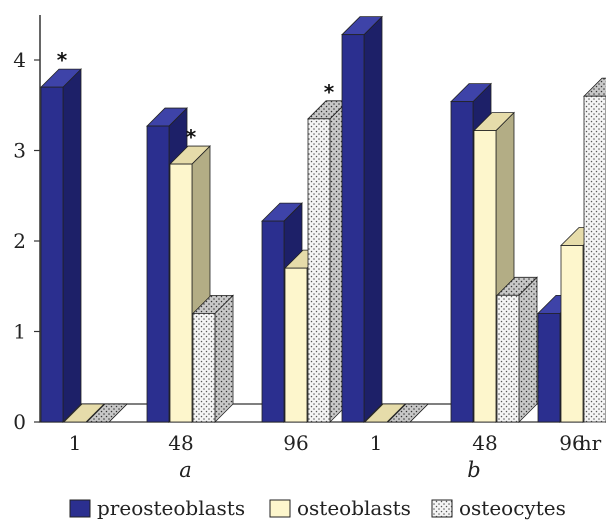  What do you see at coordinates (19, 422) in the screenshot?
I see `y-tick-label: 0` at bounding box center [19, 422].